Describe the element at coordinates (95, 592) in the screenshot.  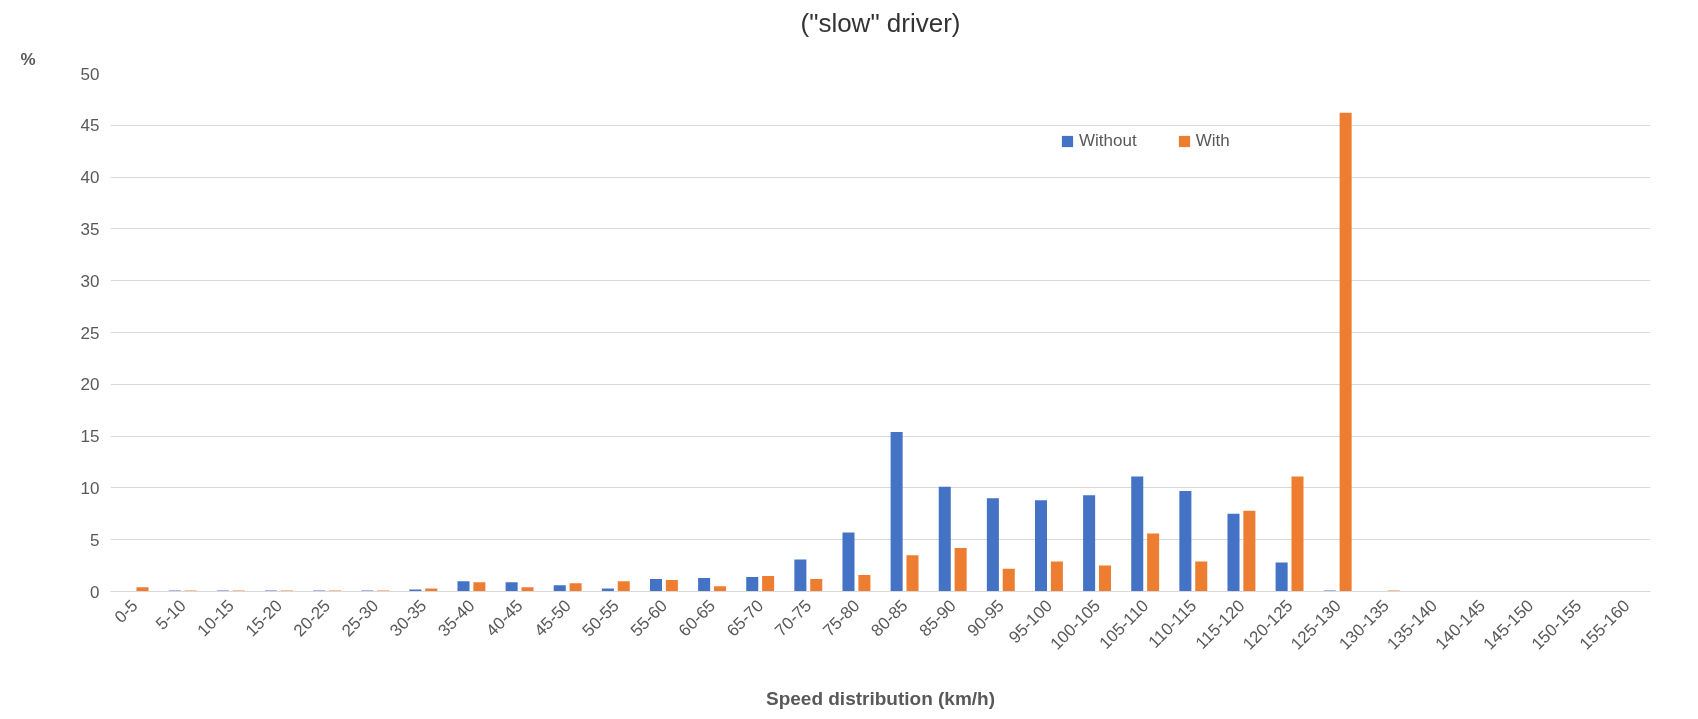
I see `y-tick-label: 0` at that location.